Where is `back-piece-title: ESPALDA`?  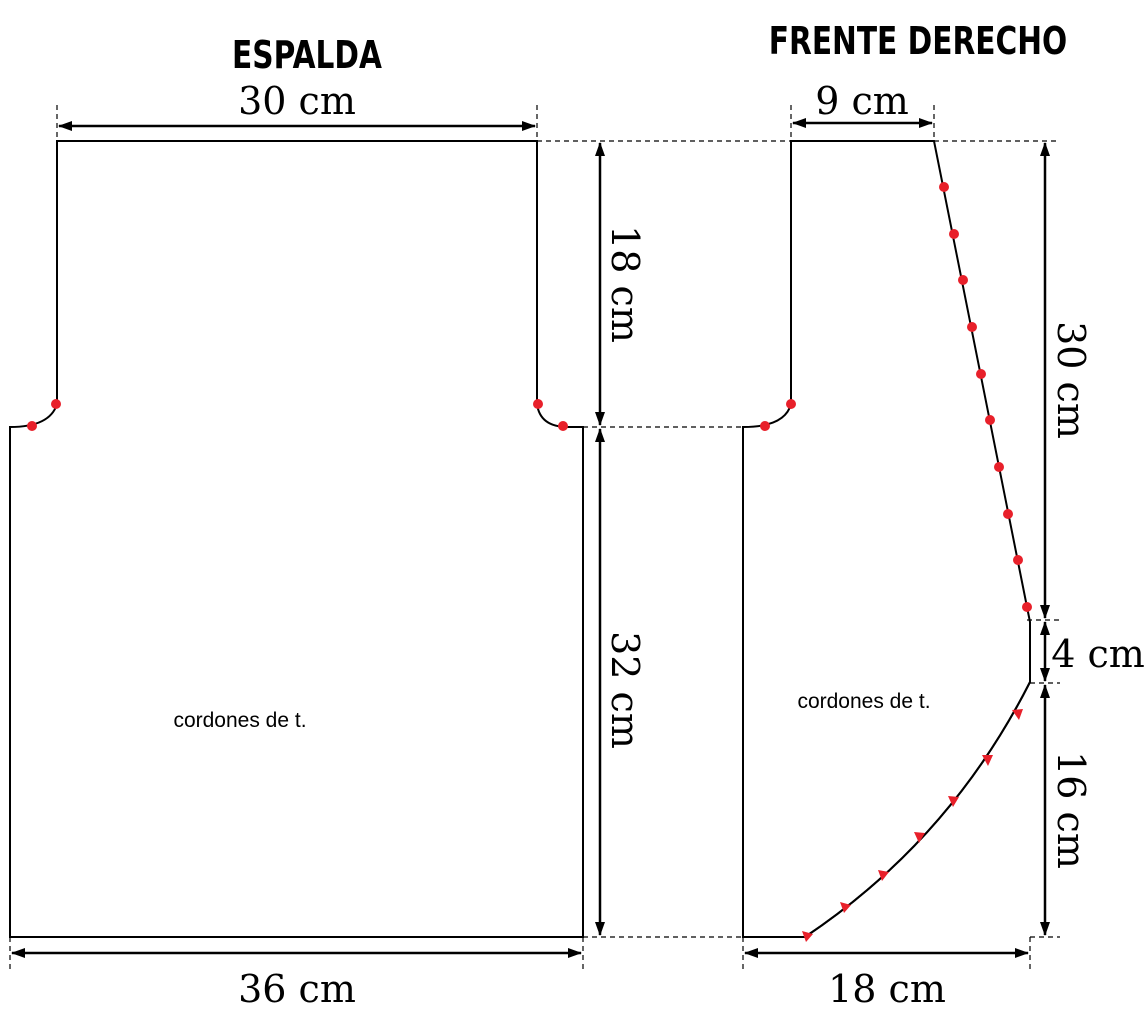 back-piece-title: ESPALDA is located at coordinates (307, 55).